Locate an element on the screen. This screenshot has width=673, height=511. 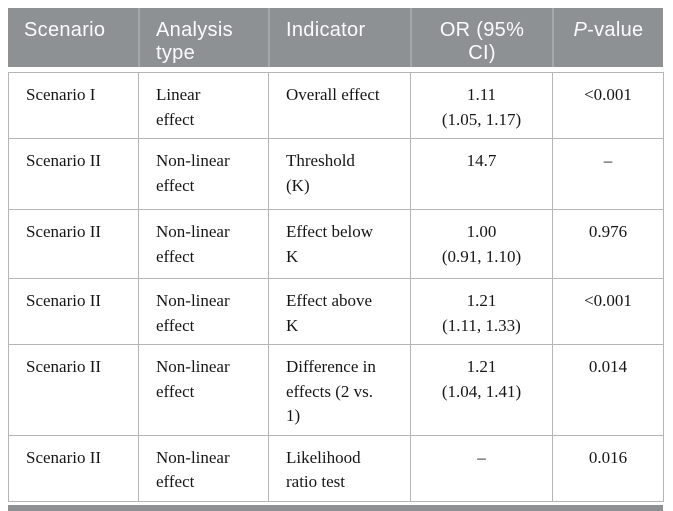
header-scenario: Scenario is located at coordinates (65, 30).